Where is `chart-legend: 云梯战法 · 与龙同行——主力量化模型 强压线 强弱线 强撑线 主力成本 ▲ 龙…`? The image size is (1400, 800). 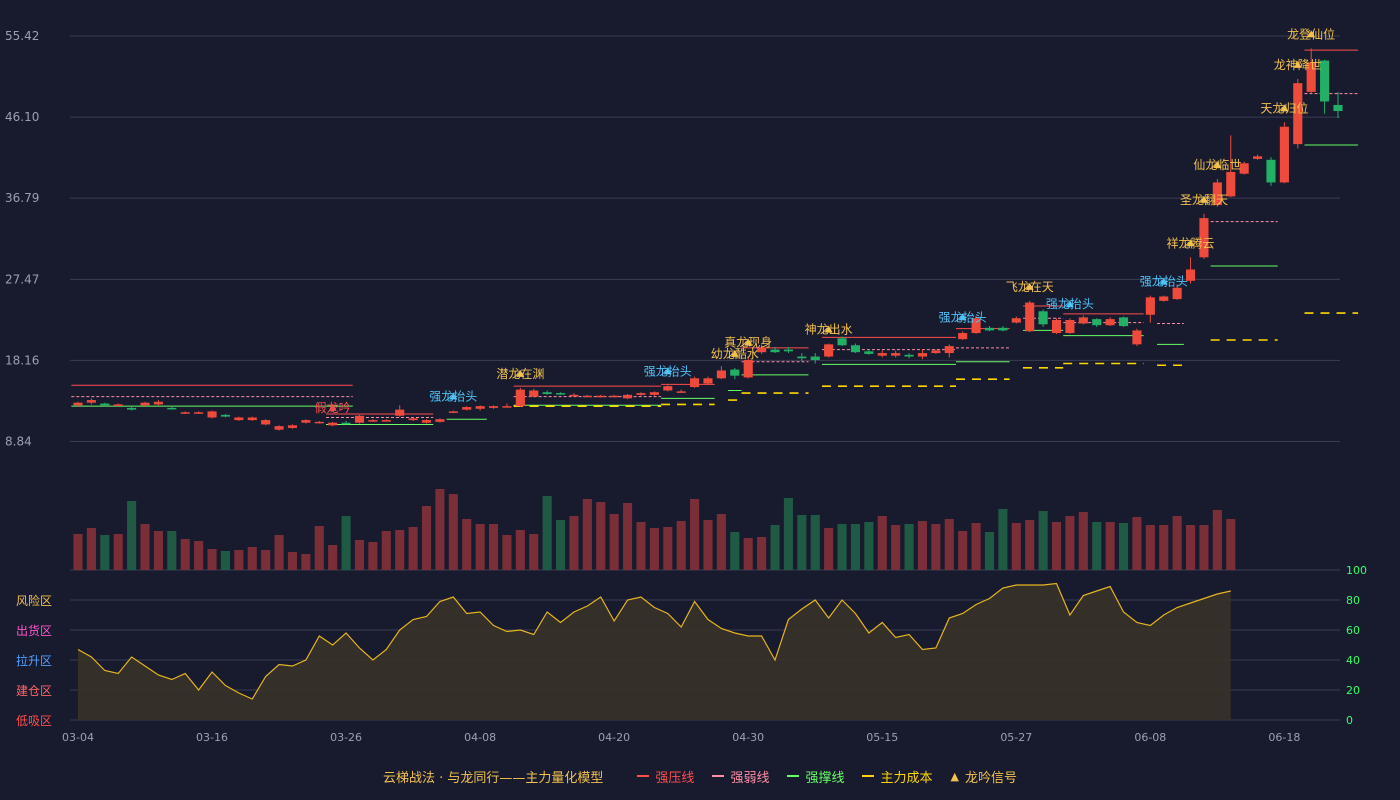 chart-legend: 云梯战法 · 与龙同行——主力量化模型 强压线 强弱线 强撑线 主力成本 ▲ 龙… is located at coordinates (700, 776).